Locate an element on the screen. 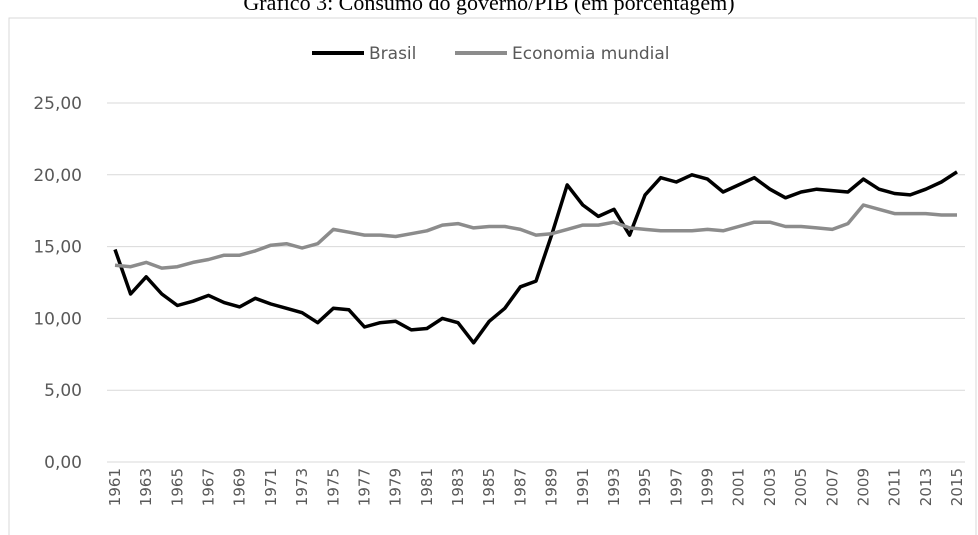 Image resolution: width=978 pixels, height=535 pixels. y-tick-label: 25,00 is located at coordinates (57, 104).